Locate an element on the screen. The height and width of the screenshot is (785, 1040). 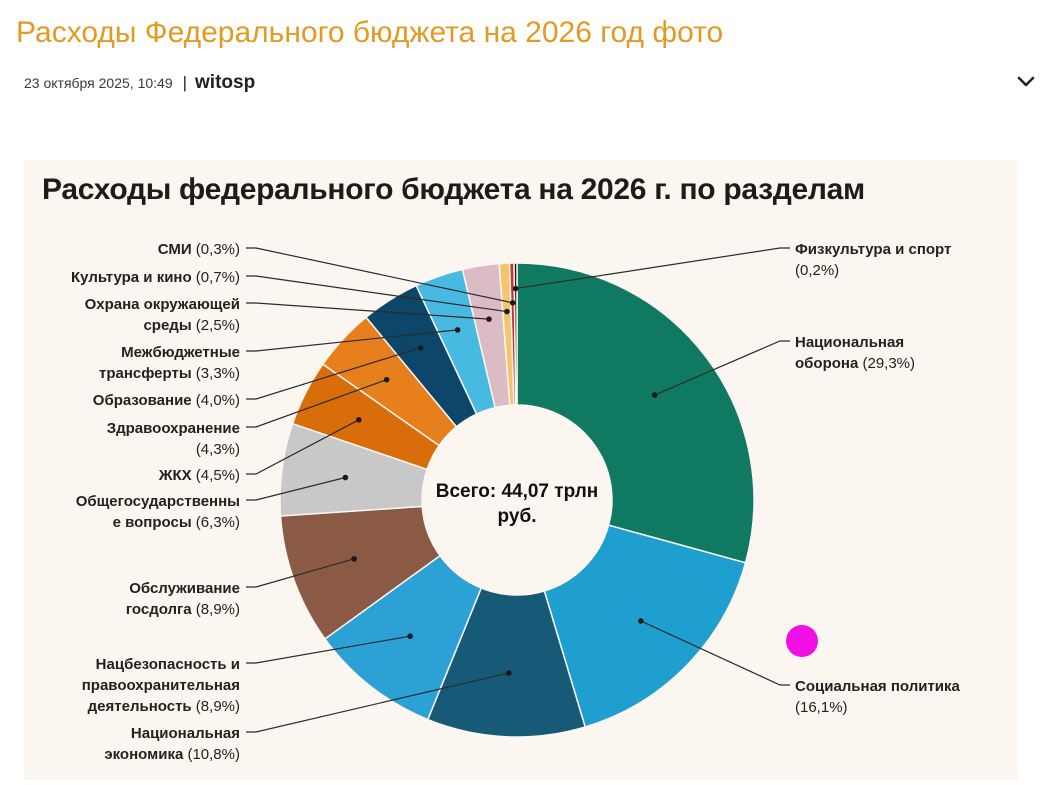
leader-line-сми is located at coordinates (379, 275).